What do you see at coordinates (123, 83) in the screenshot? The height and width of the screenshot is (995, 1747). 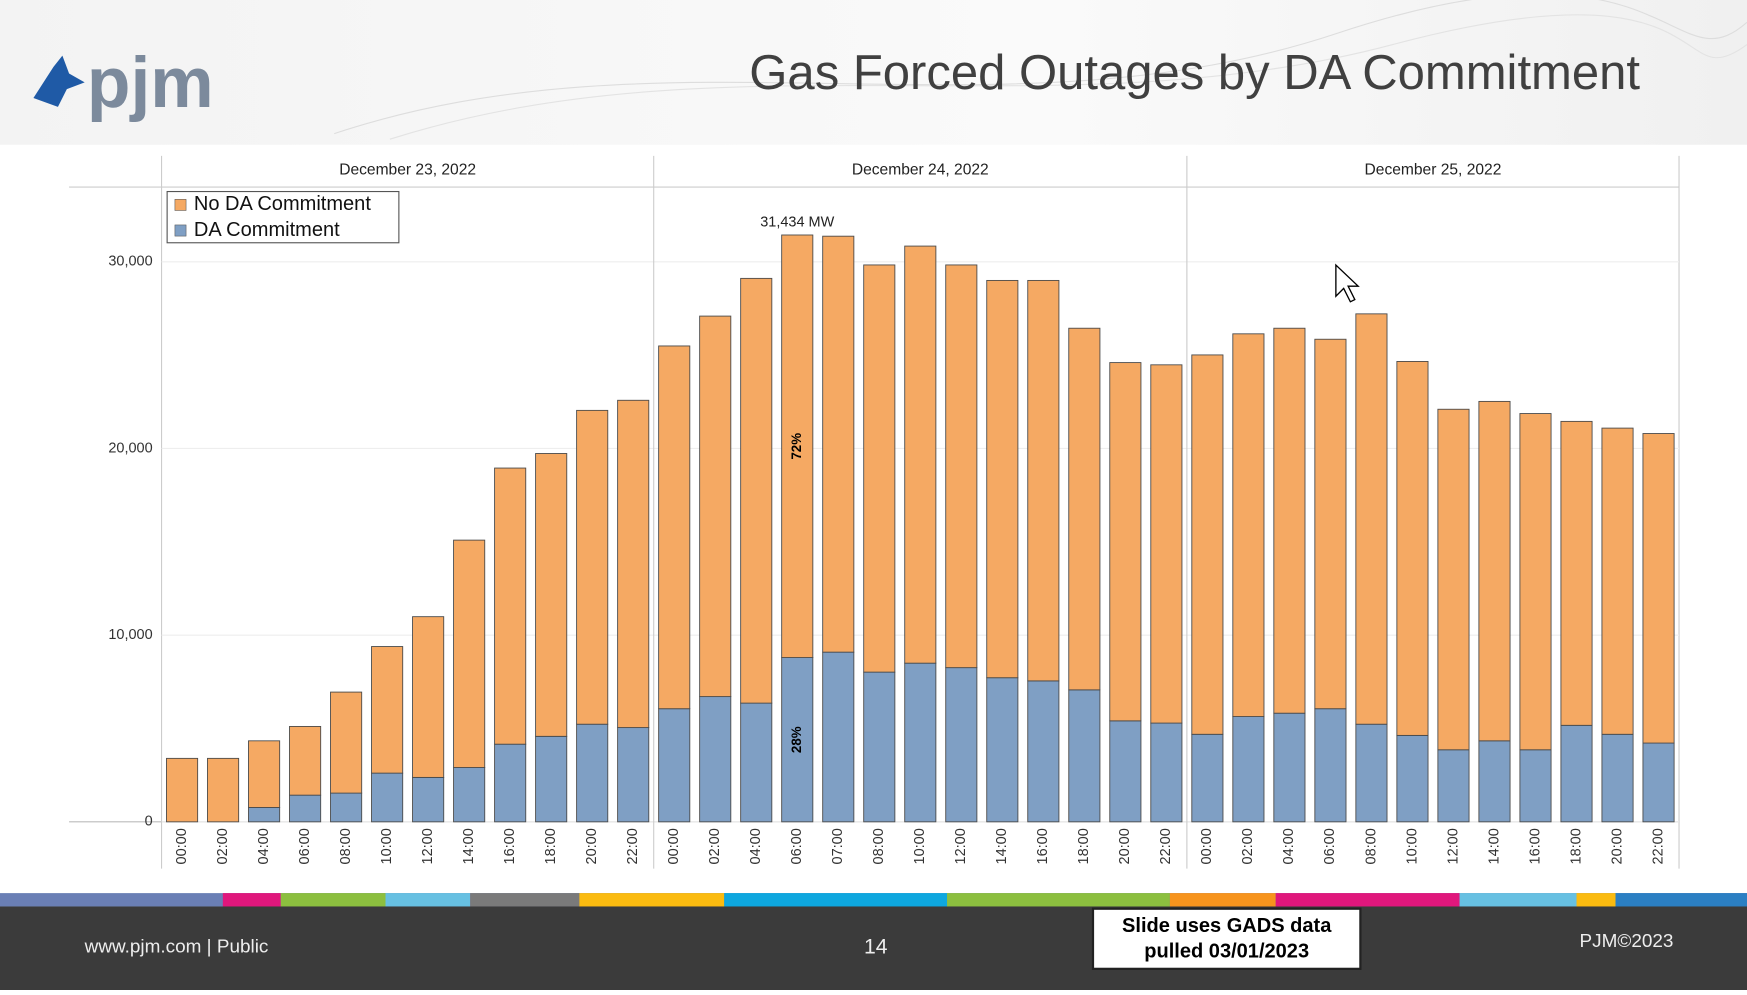 I see `logo: pjm` at bounding box center [123, 83].